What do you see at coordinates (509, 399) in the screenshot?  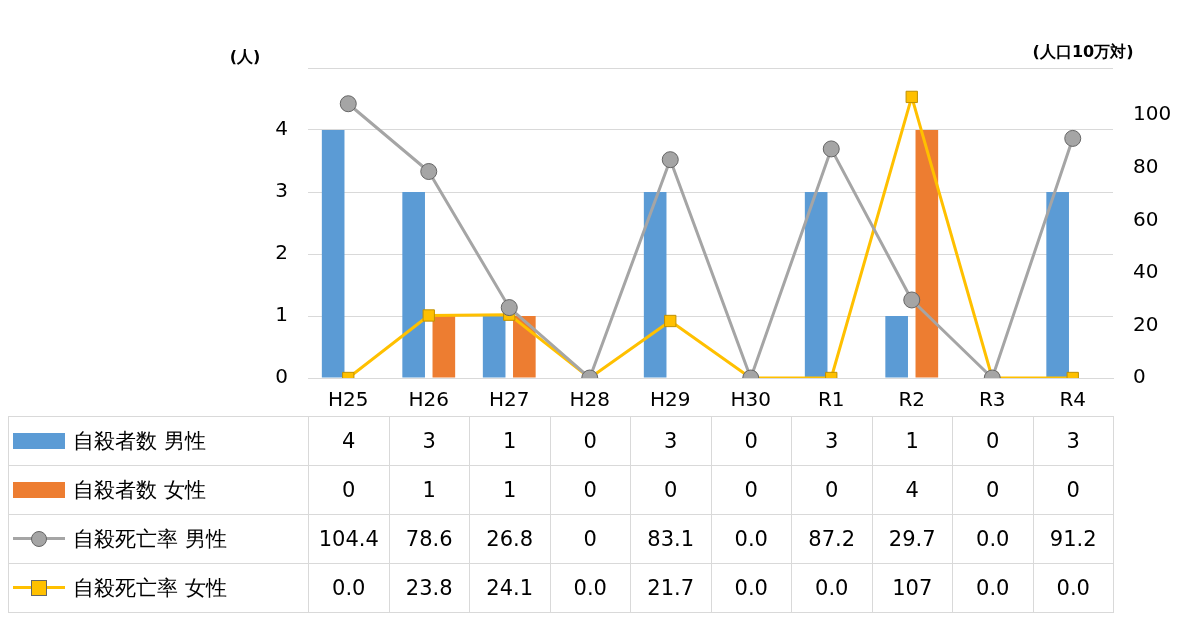 I see `x-tick-label: H27` at bounding box center [509, 399].